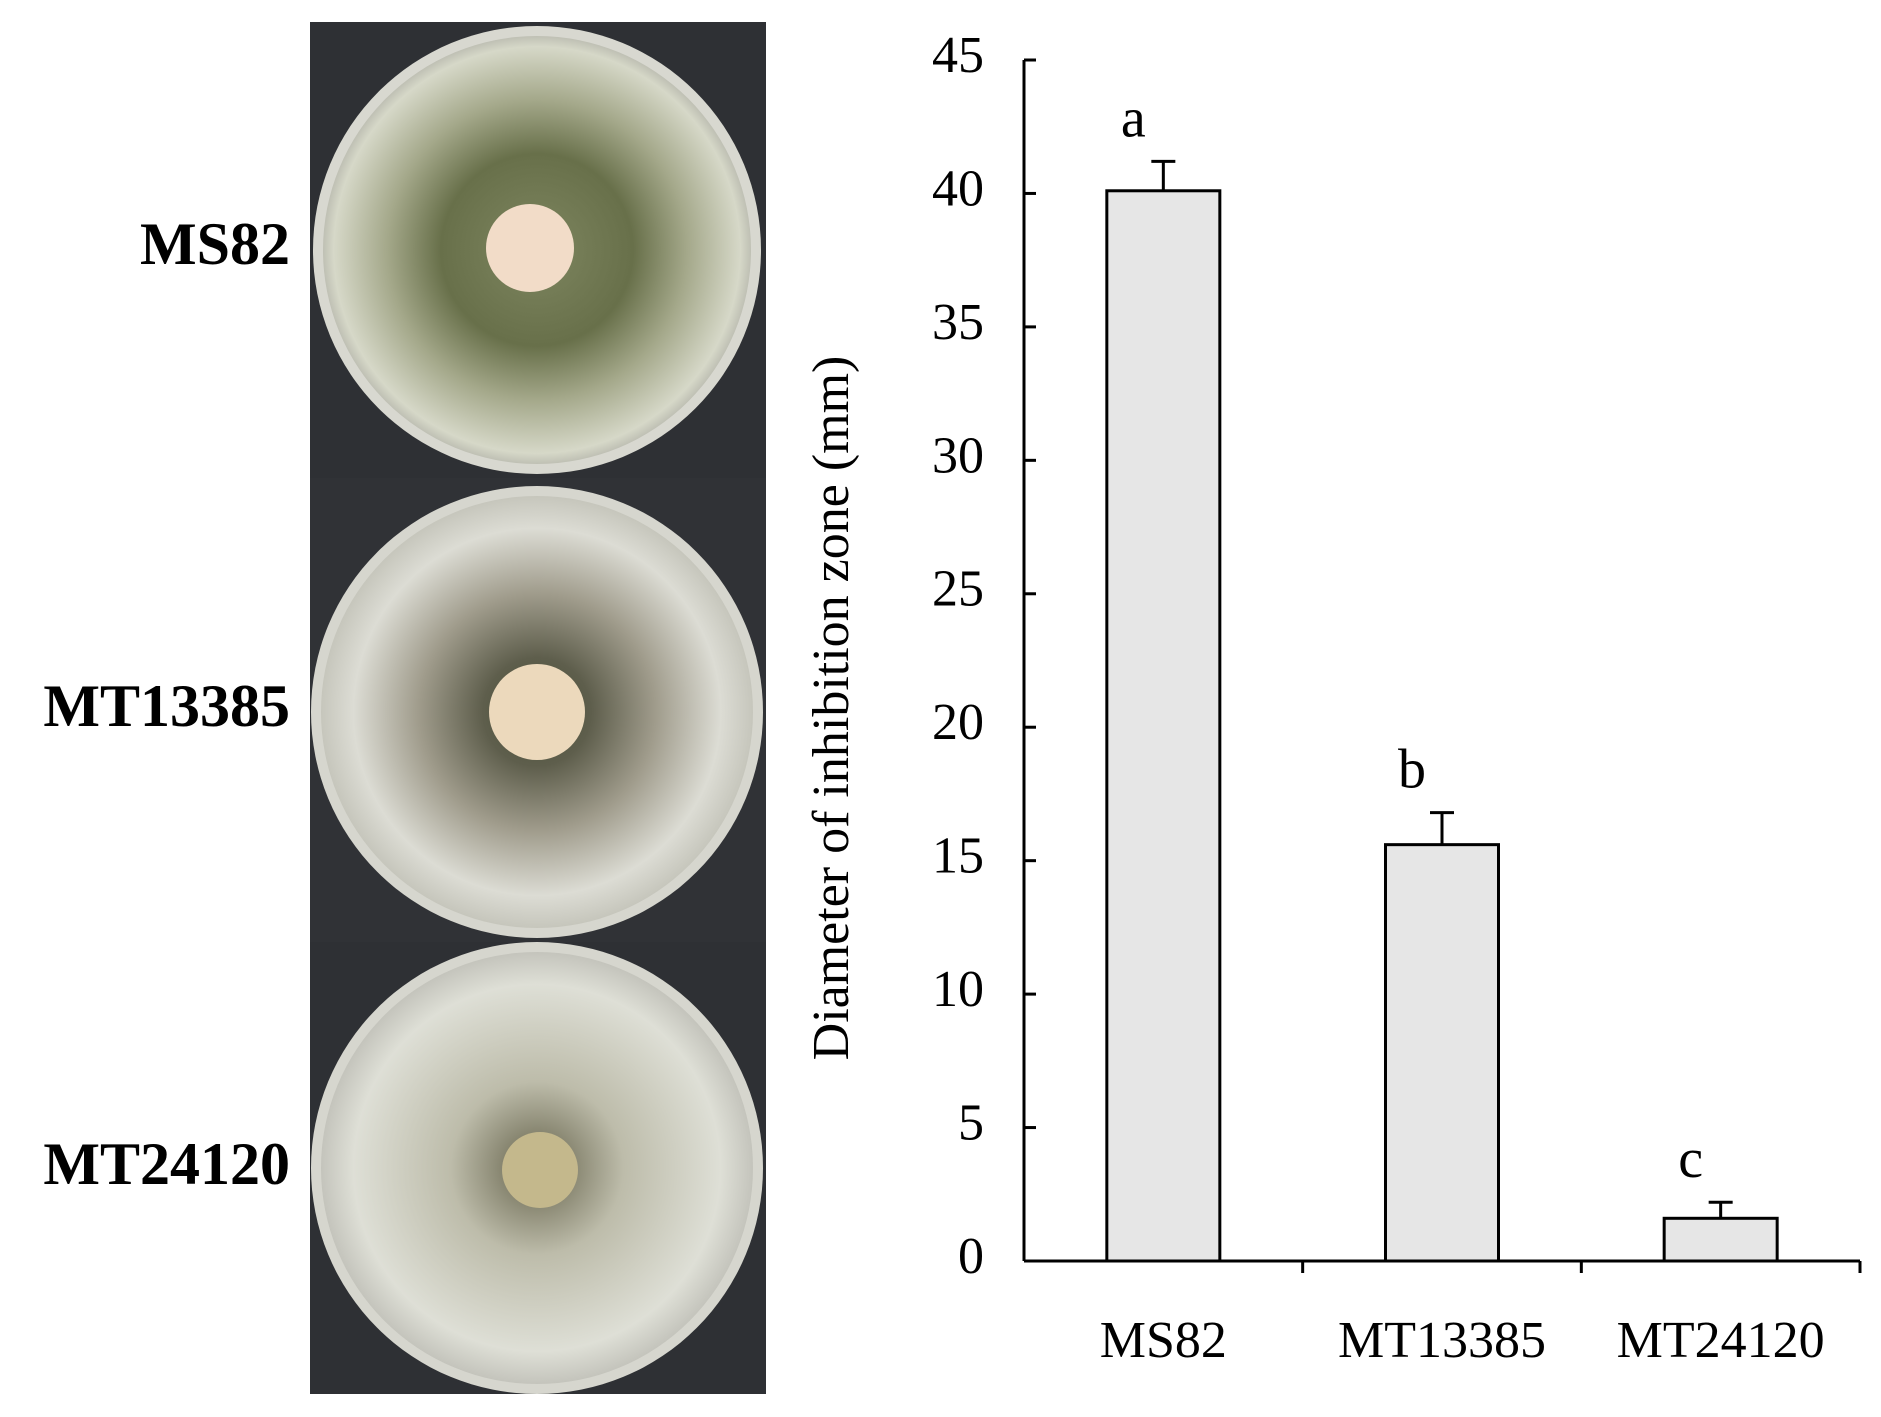 The image size is (1881, 1417). Describe the element at coordinates (1721, 1340) in the screenshot. I see `x-tick-label: MT24120` at that location.